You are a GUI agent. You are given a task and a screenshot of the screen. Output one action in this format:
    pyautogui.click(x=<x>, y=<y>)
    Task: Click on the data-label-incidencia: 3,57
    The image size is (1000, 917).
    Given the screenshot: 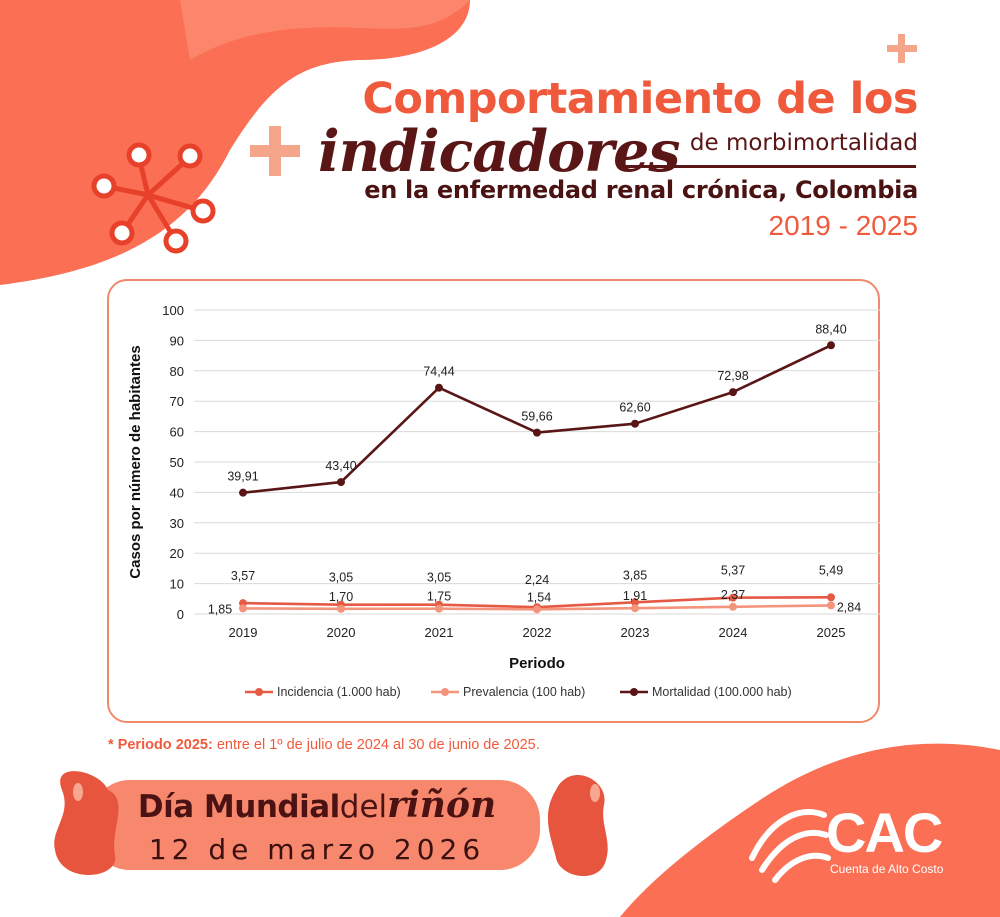 What is the action you would take?
    pyautogui.click(x=243, y=576)
    